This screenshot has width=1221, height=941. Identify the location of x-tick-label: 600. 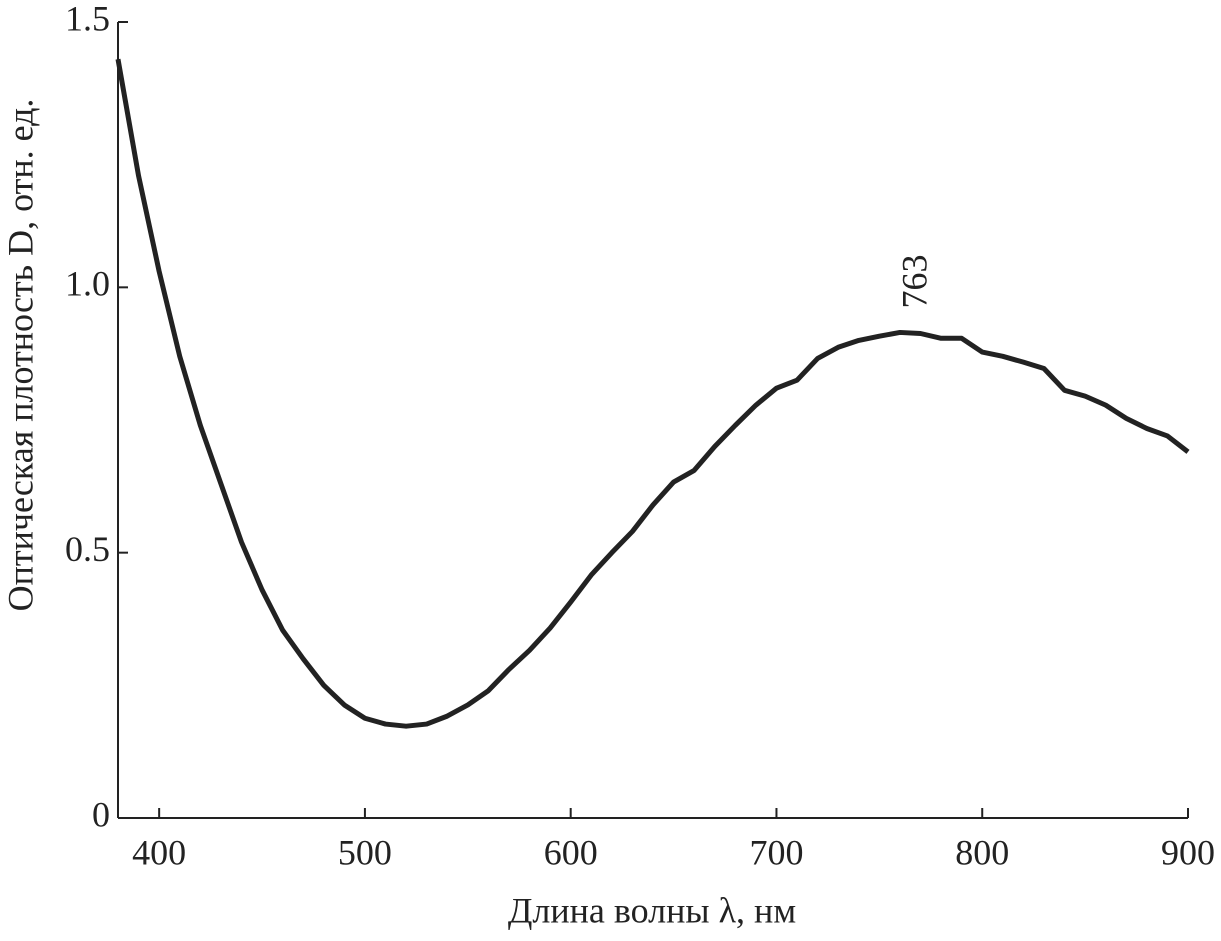
(571, 852).